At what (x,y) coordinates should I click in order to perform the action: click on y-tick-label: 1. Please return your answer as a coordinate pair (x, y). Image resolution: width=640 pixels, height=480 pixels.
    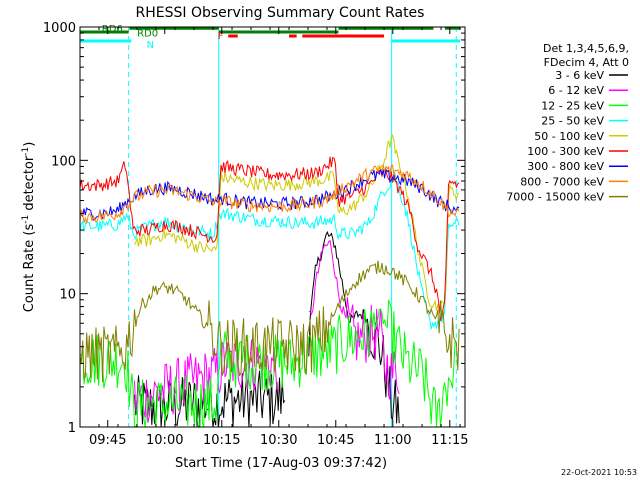
    Looking at the image, I should click on (72, 428).